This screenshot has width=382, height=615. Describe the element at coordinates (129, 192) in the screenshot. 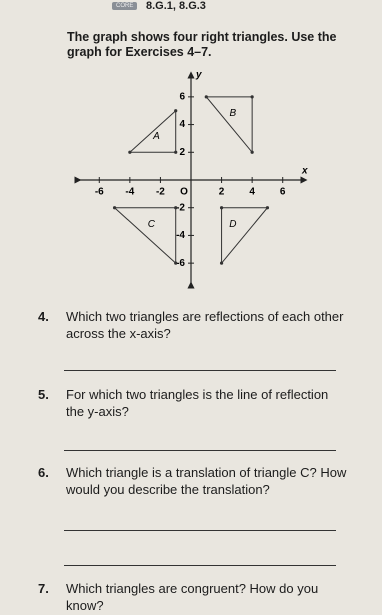

I see `x-tick-label: -4` at that location.